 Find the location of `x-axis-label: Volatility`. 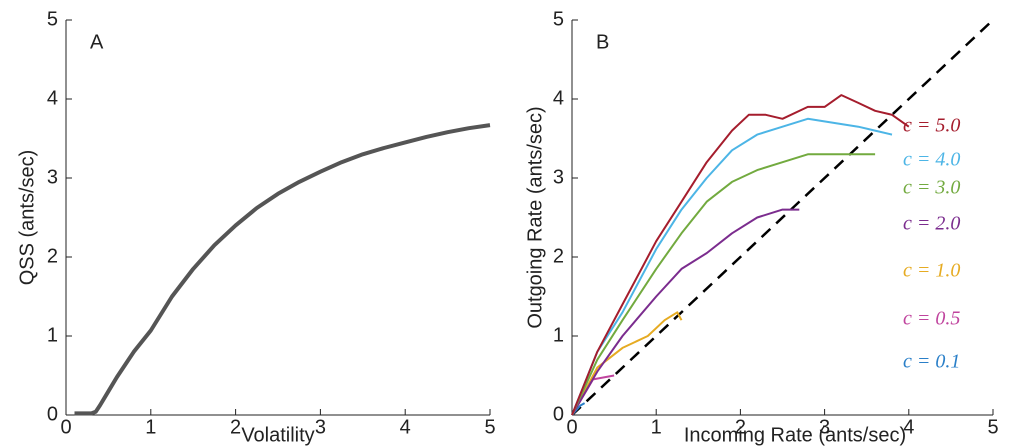

x-axis-label: Volatility is located at coordinates (277, 435).